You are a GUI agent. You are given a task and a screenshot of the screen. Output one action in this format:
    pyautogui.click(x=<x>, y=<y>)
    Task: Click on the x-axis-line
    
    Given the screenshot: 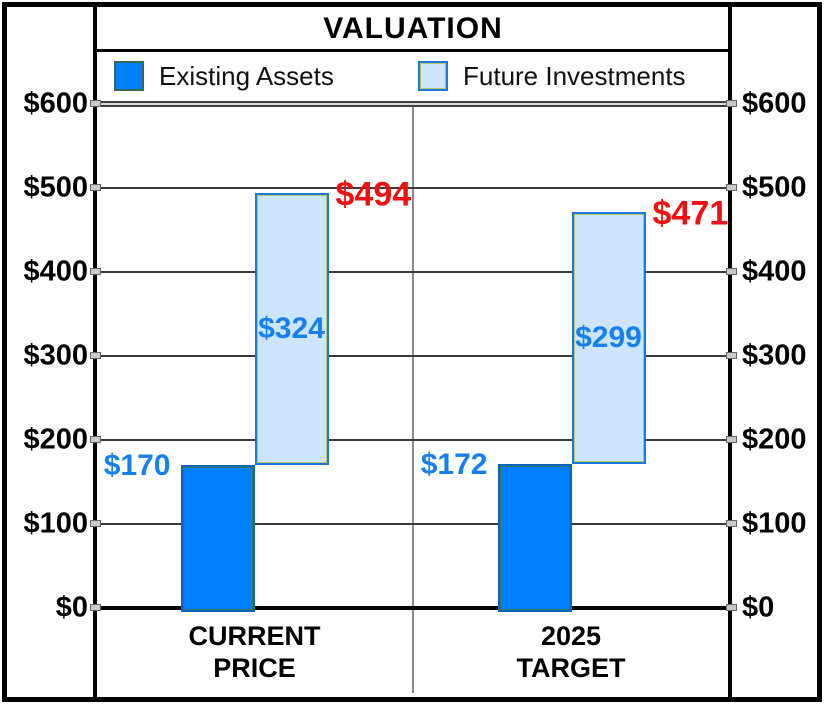 What is the action you would take?
    pyautogui.click(x=412, y=608)
    